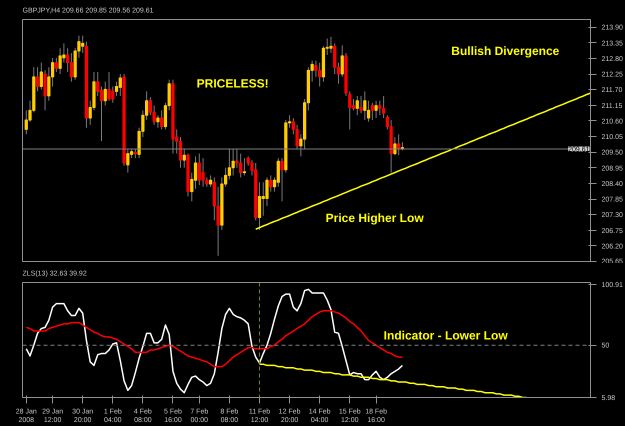 The width and height of the screenshot is (625, 426). What do you see at coordinates (505, 51) in the screenshot?
I see `annotation: Bullish Divergence` at bounding box center [505, 51].